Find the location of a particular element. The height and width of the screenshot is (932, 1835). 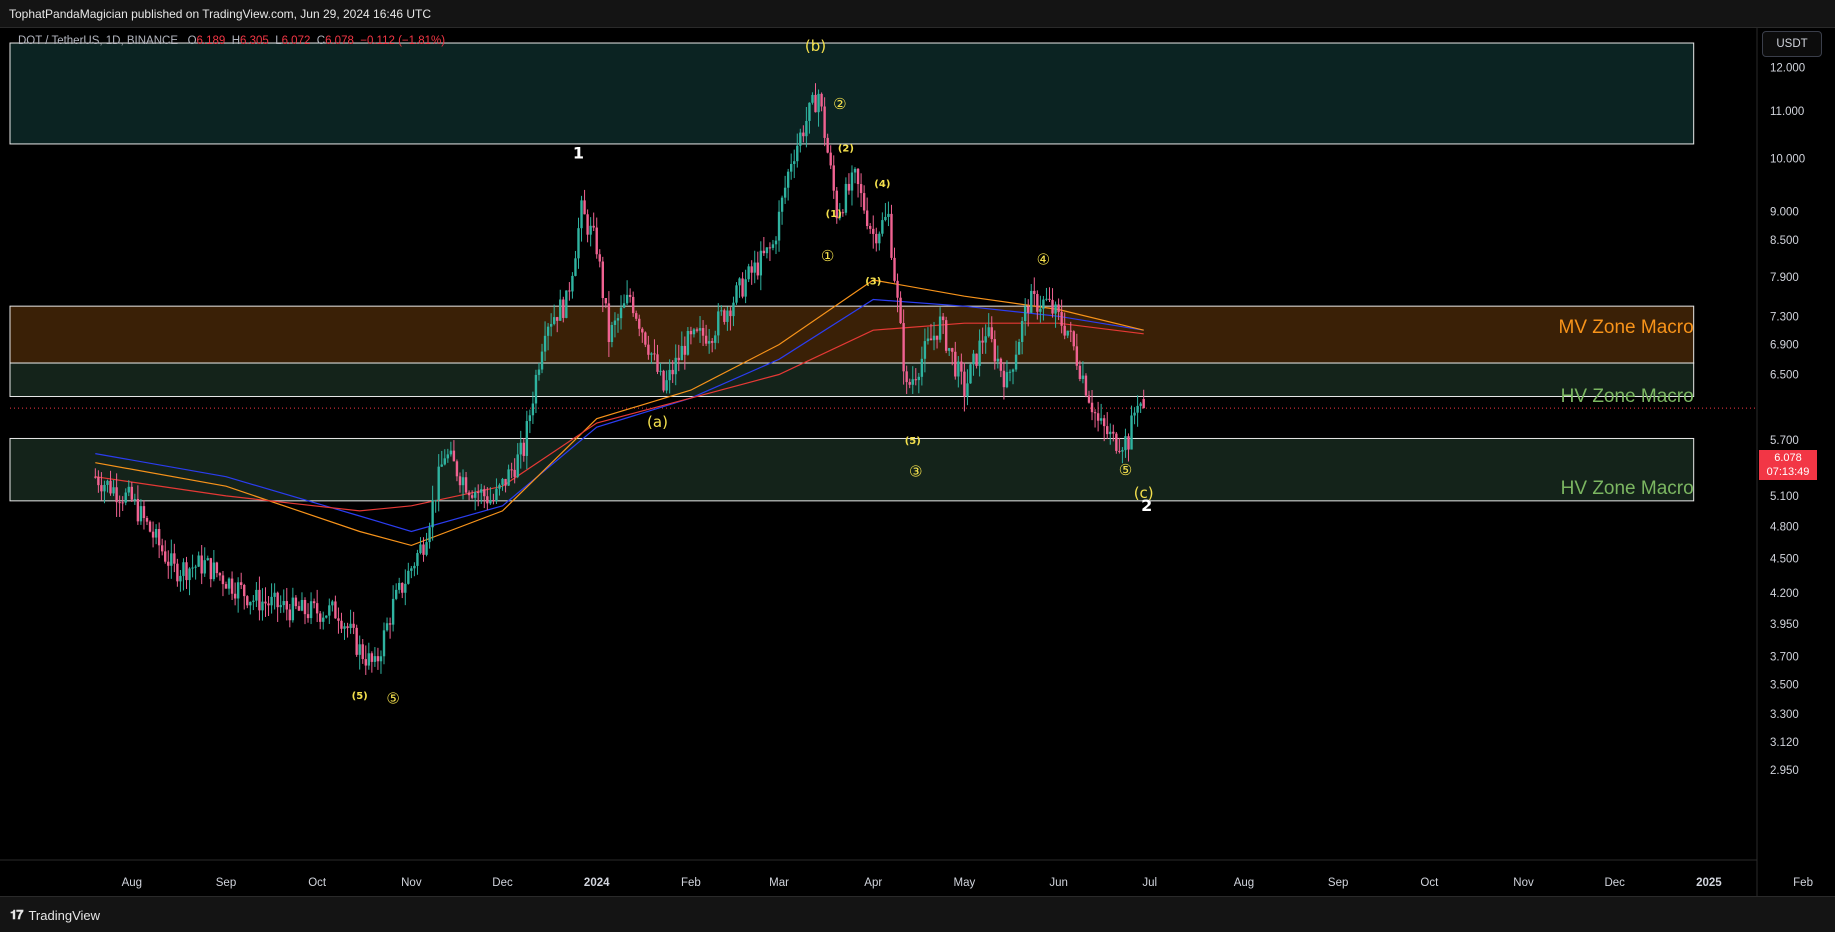

wave-label: (a) is located at coordinates (657, 422).